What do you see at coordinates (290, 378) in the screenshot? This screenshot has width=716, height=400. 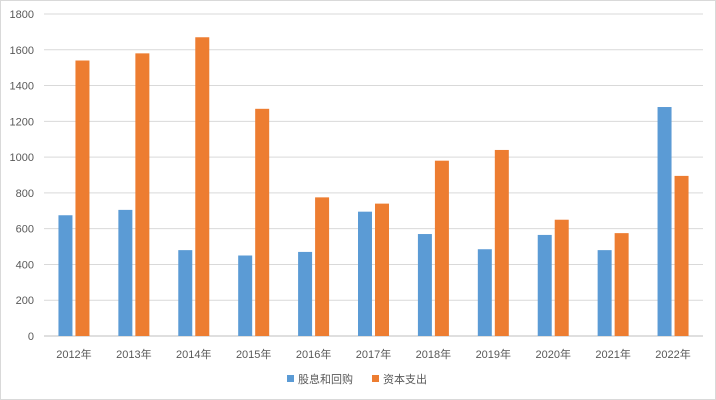 I see `legend-swatch-dividends` at bounding box center [290, 378].